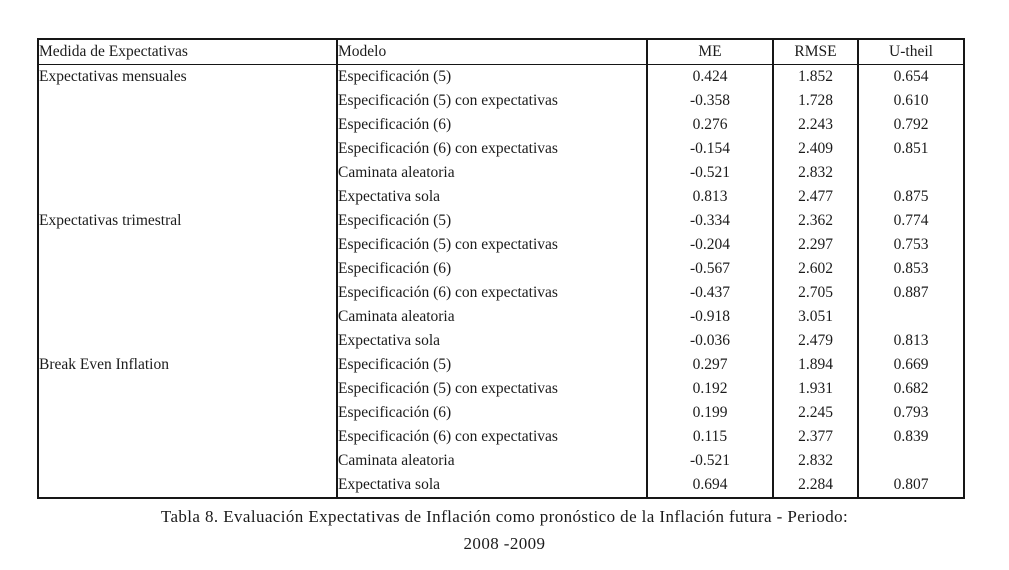 This screenshot has height=570, width=1009. Describe the element at coordinates (815, 125) in the screenshot. I see `rmse-cell: 2.243` at that location.